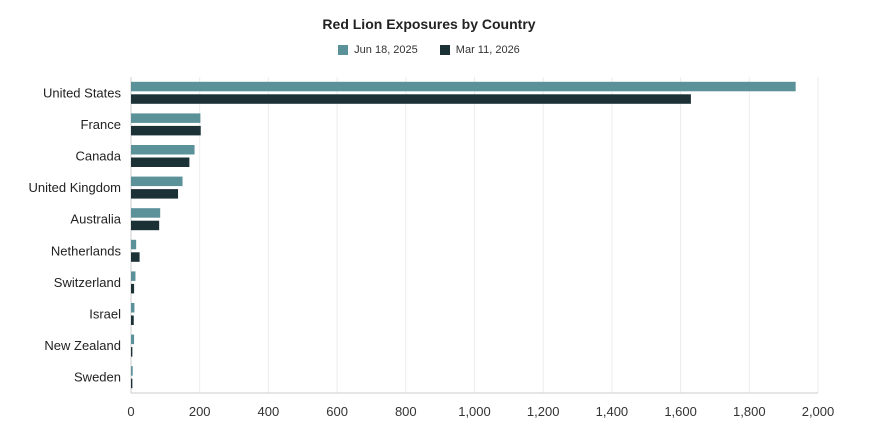  Describe the element at coordinates (86, 250) in the screenshot. I see `category-label: Netherlands` at that location.